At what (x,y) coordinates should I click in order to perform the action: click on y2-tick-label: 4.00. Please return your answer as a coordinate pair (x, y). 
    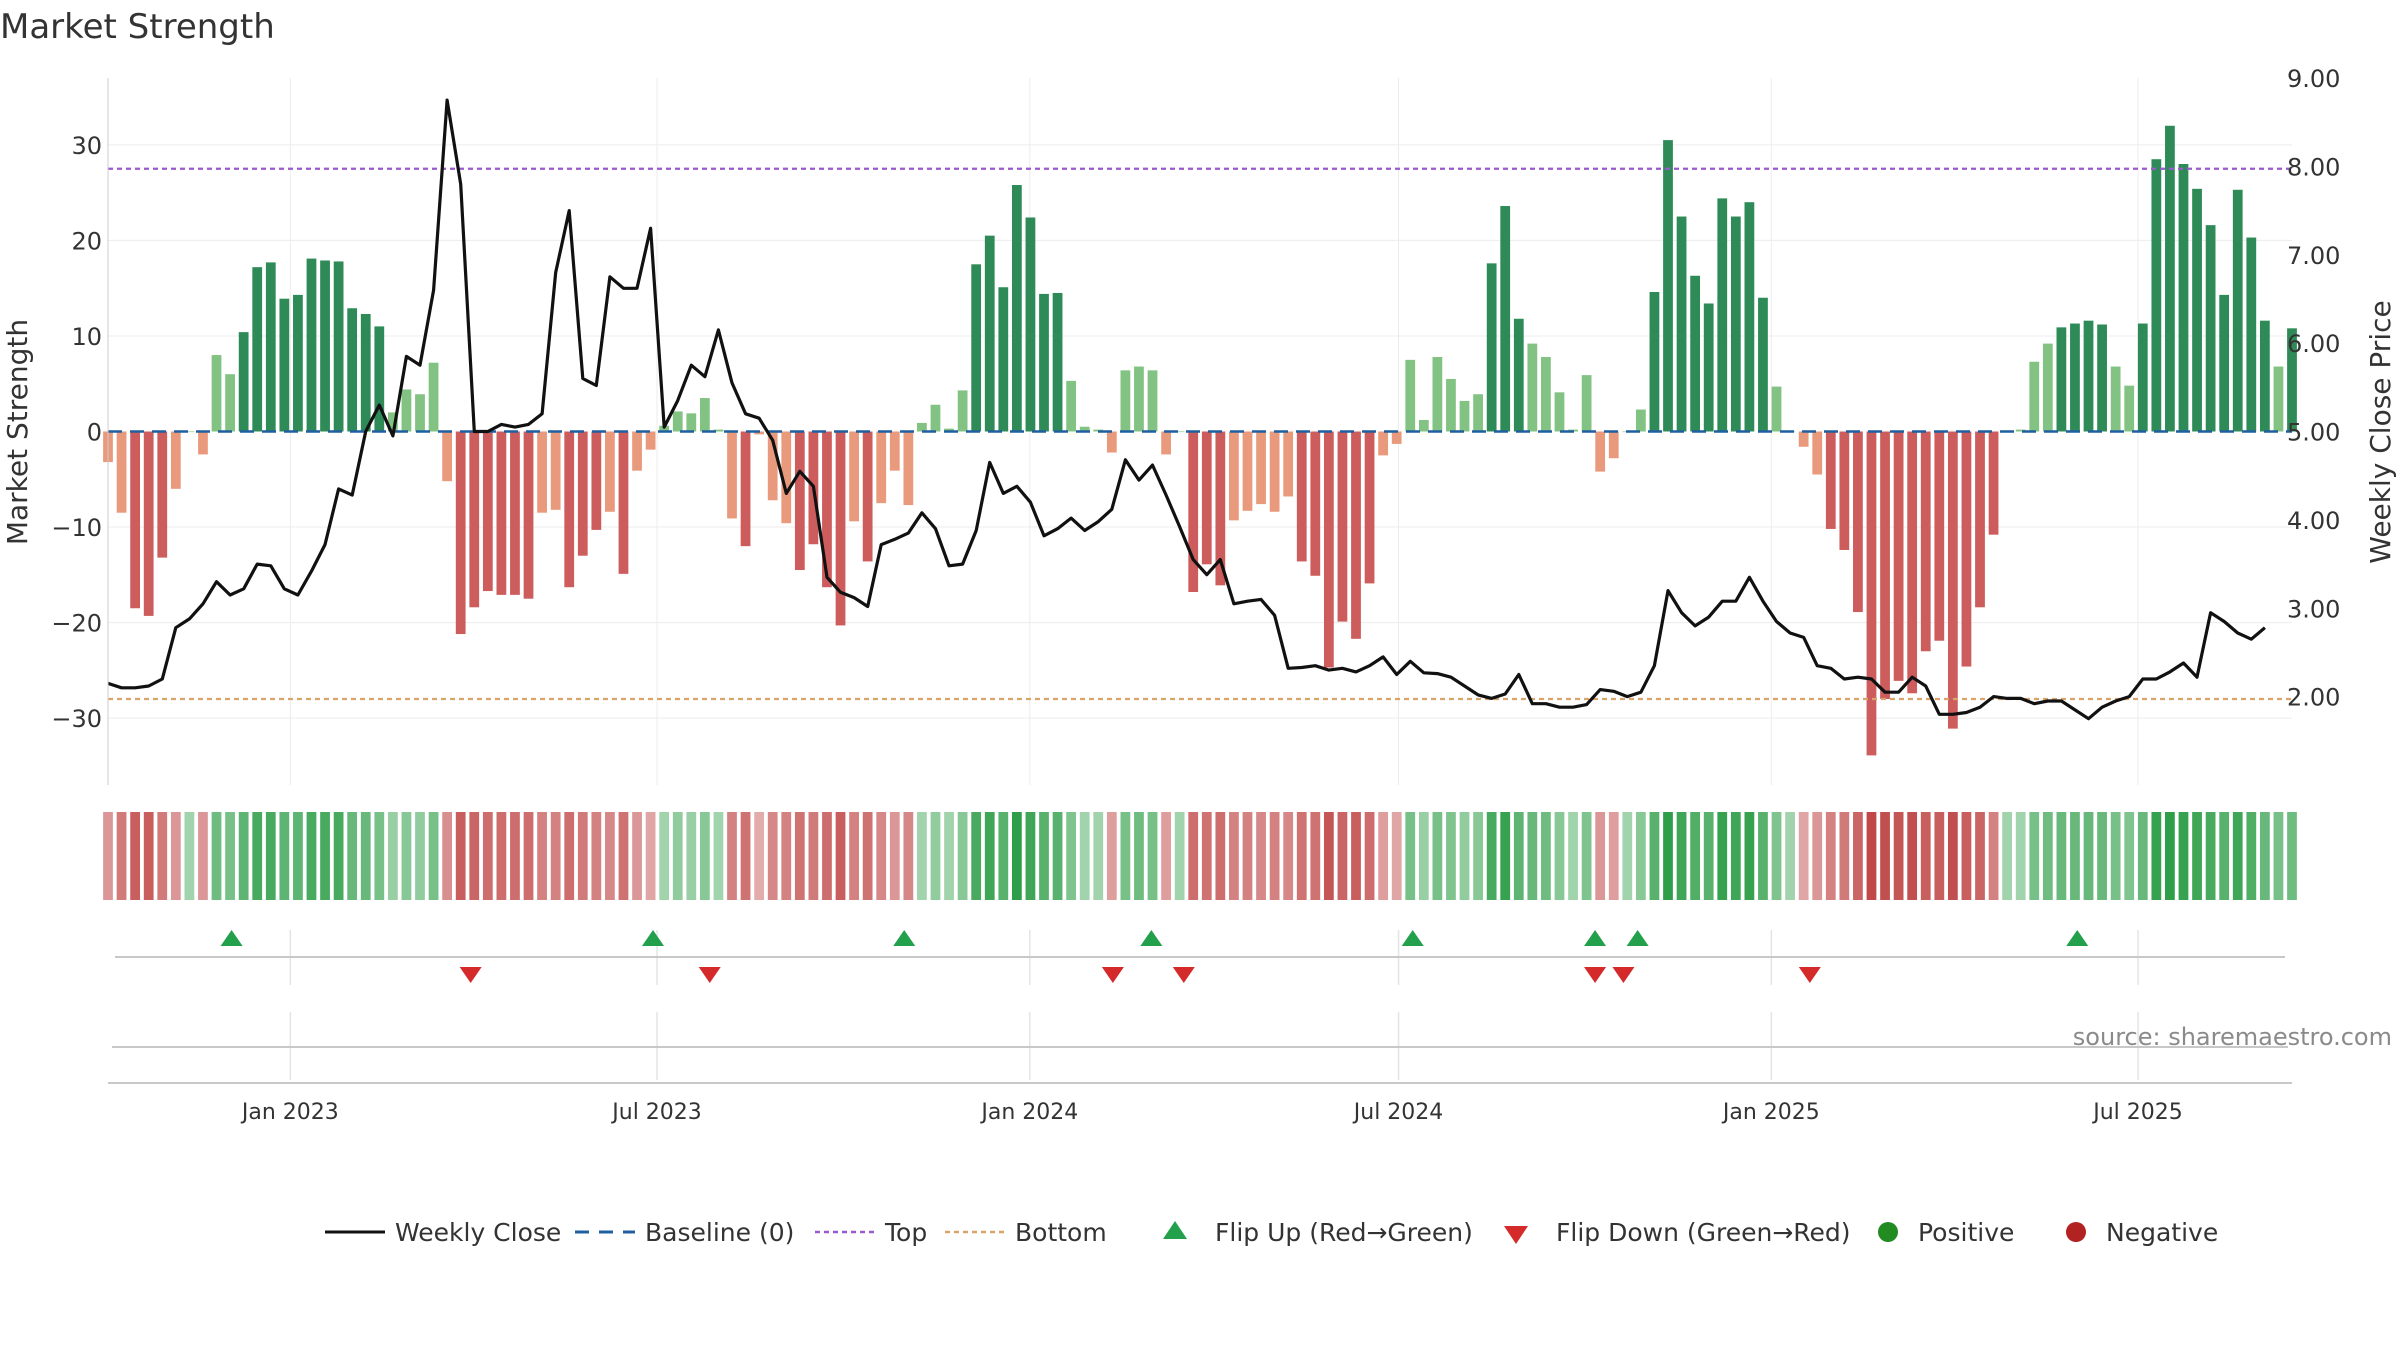
    Looking at the image, I should click on (2313, 521).